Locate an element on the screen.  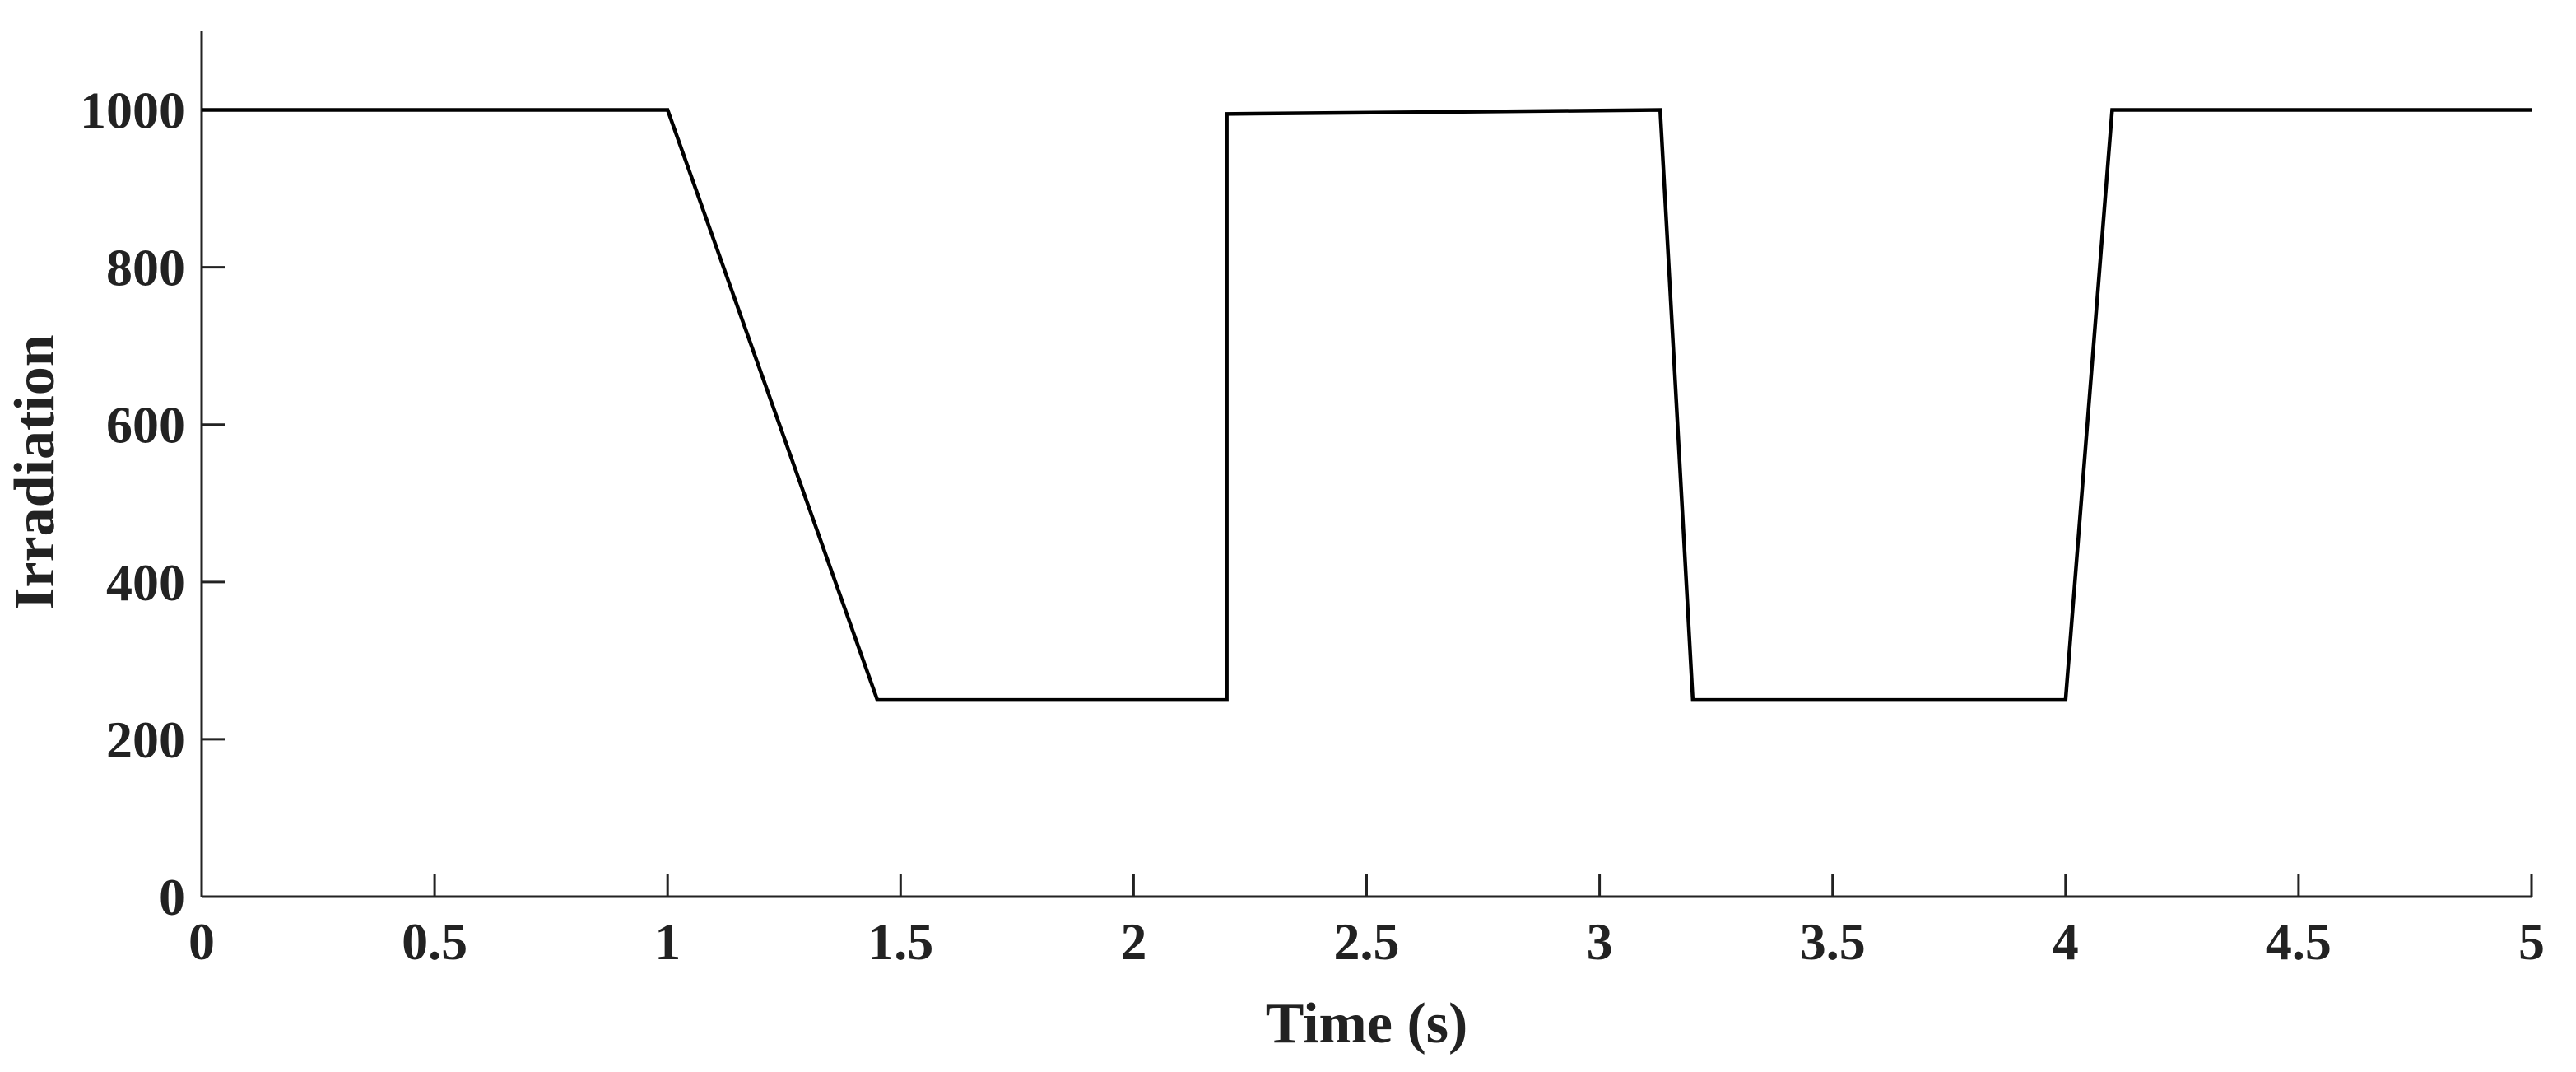
x-tick-label: 1.5 is located at coordinates (900, 941).